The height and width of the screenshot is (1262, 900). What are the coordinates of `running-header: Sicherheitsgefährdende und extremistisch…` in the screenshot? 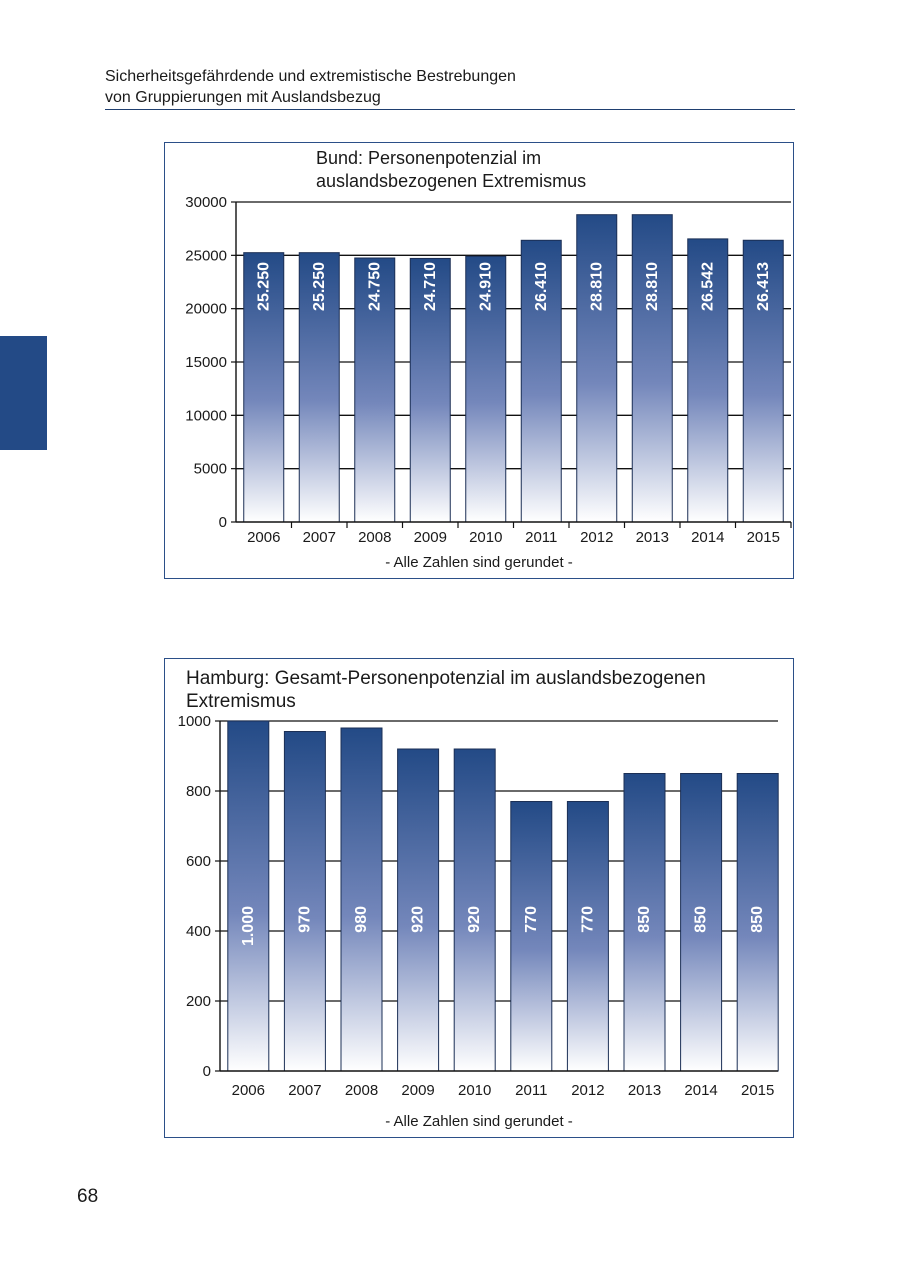 It's located at (450, 87).